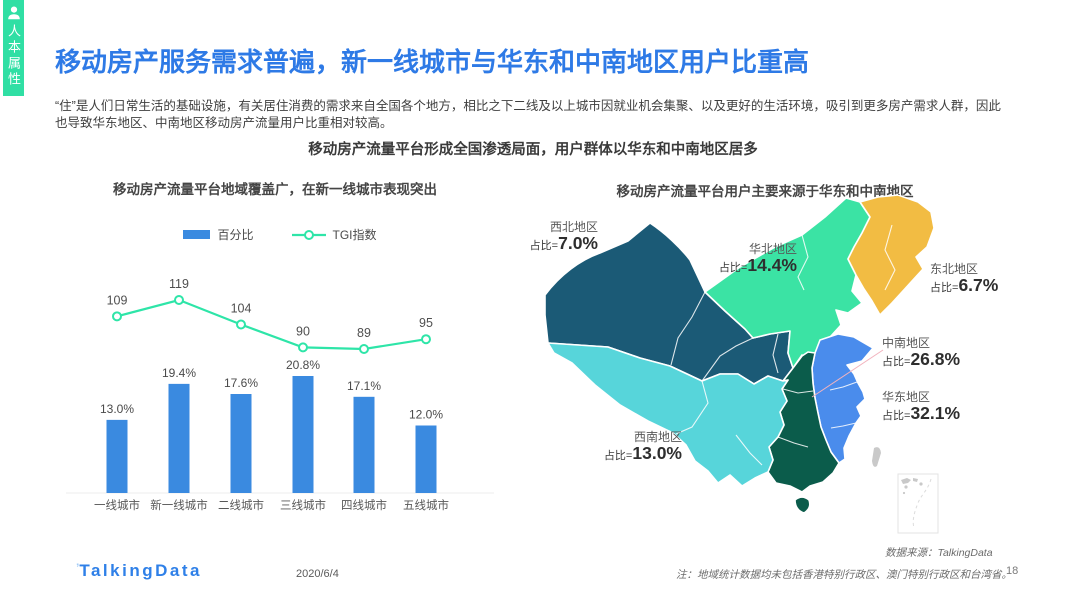  What do you see at coordinates (844, 575) in the screenshot?
I see `map-disclaimer-note: 注：地域统计数据均未包括香港特别行政区、澳门特别行政区和台湾省。` at bounding box center [844, 575].